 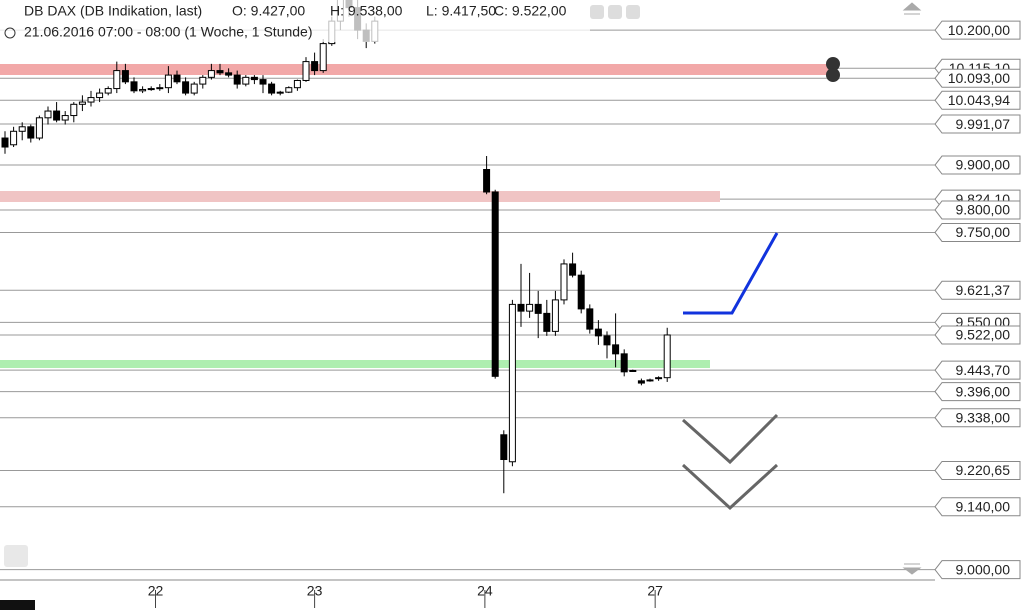 What do you see at coordinates (655, 591) in the screenshot?
I see `x-tick-label: 27` at bounding box center [655, 591].